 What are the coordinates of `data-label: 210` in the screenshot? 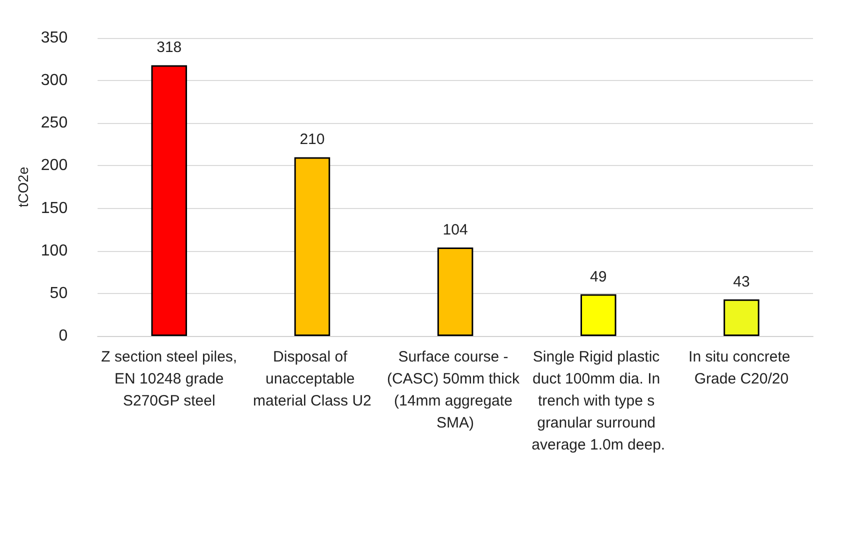 It's located at (312, 139).